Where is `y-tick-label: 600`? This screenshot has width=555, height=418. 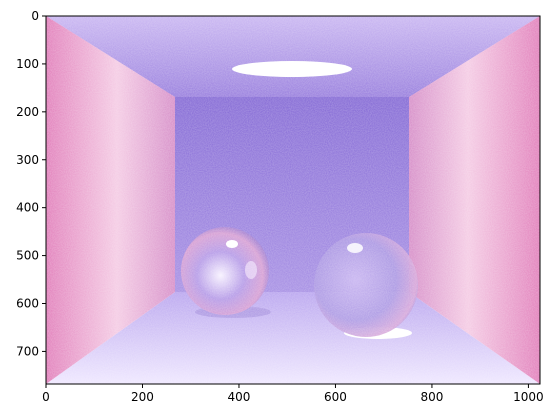
y-tick-label: 600 is located at coordinates (27, 304).